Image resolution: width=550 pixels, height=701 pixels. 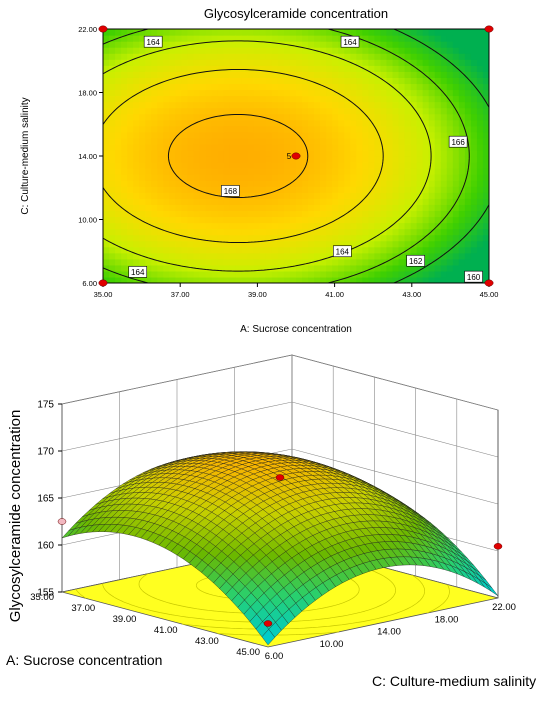 What do you see at coordinates (45, 499) in the screenshot?
I see `surface-z-tick-label: 165` at bounding box center [45, 499].